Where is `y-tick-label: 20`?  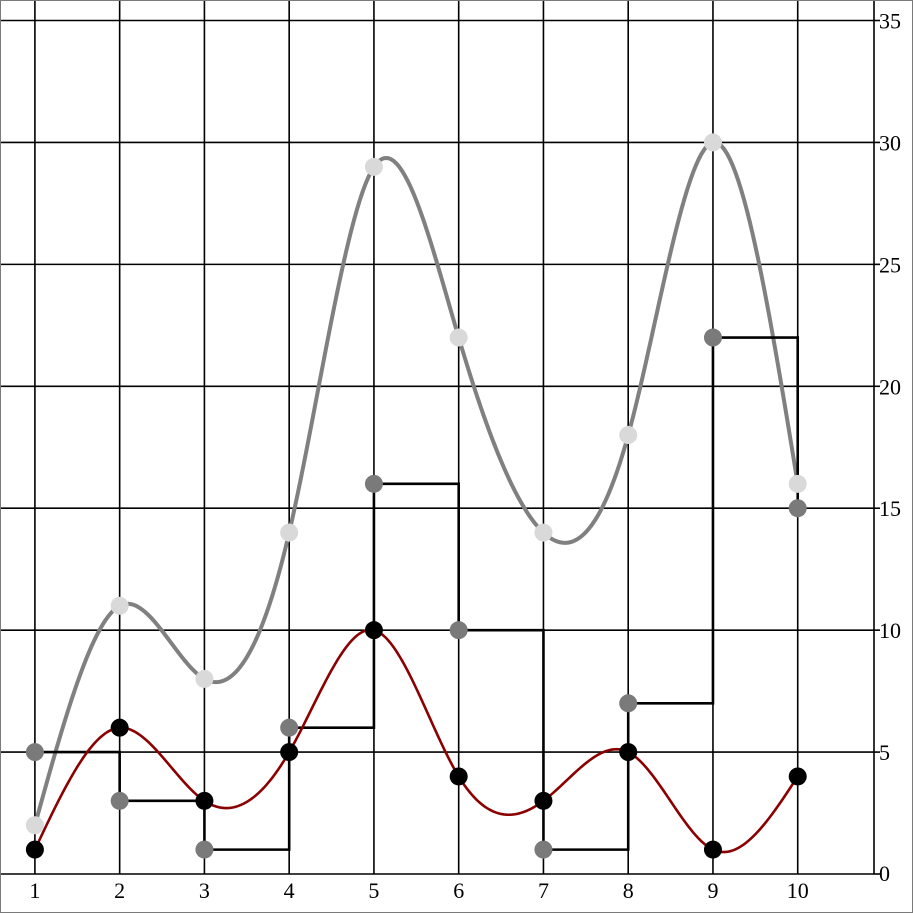 y-tick-label: 20 is located at coordinates (890, 386).